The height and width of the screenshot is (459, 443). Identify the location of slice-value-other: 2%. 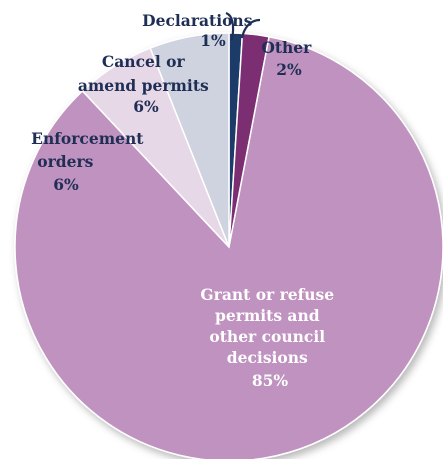
(289, 69).